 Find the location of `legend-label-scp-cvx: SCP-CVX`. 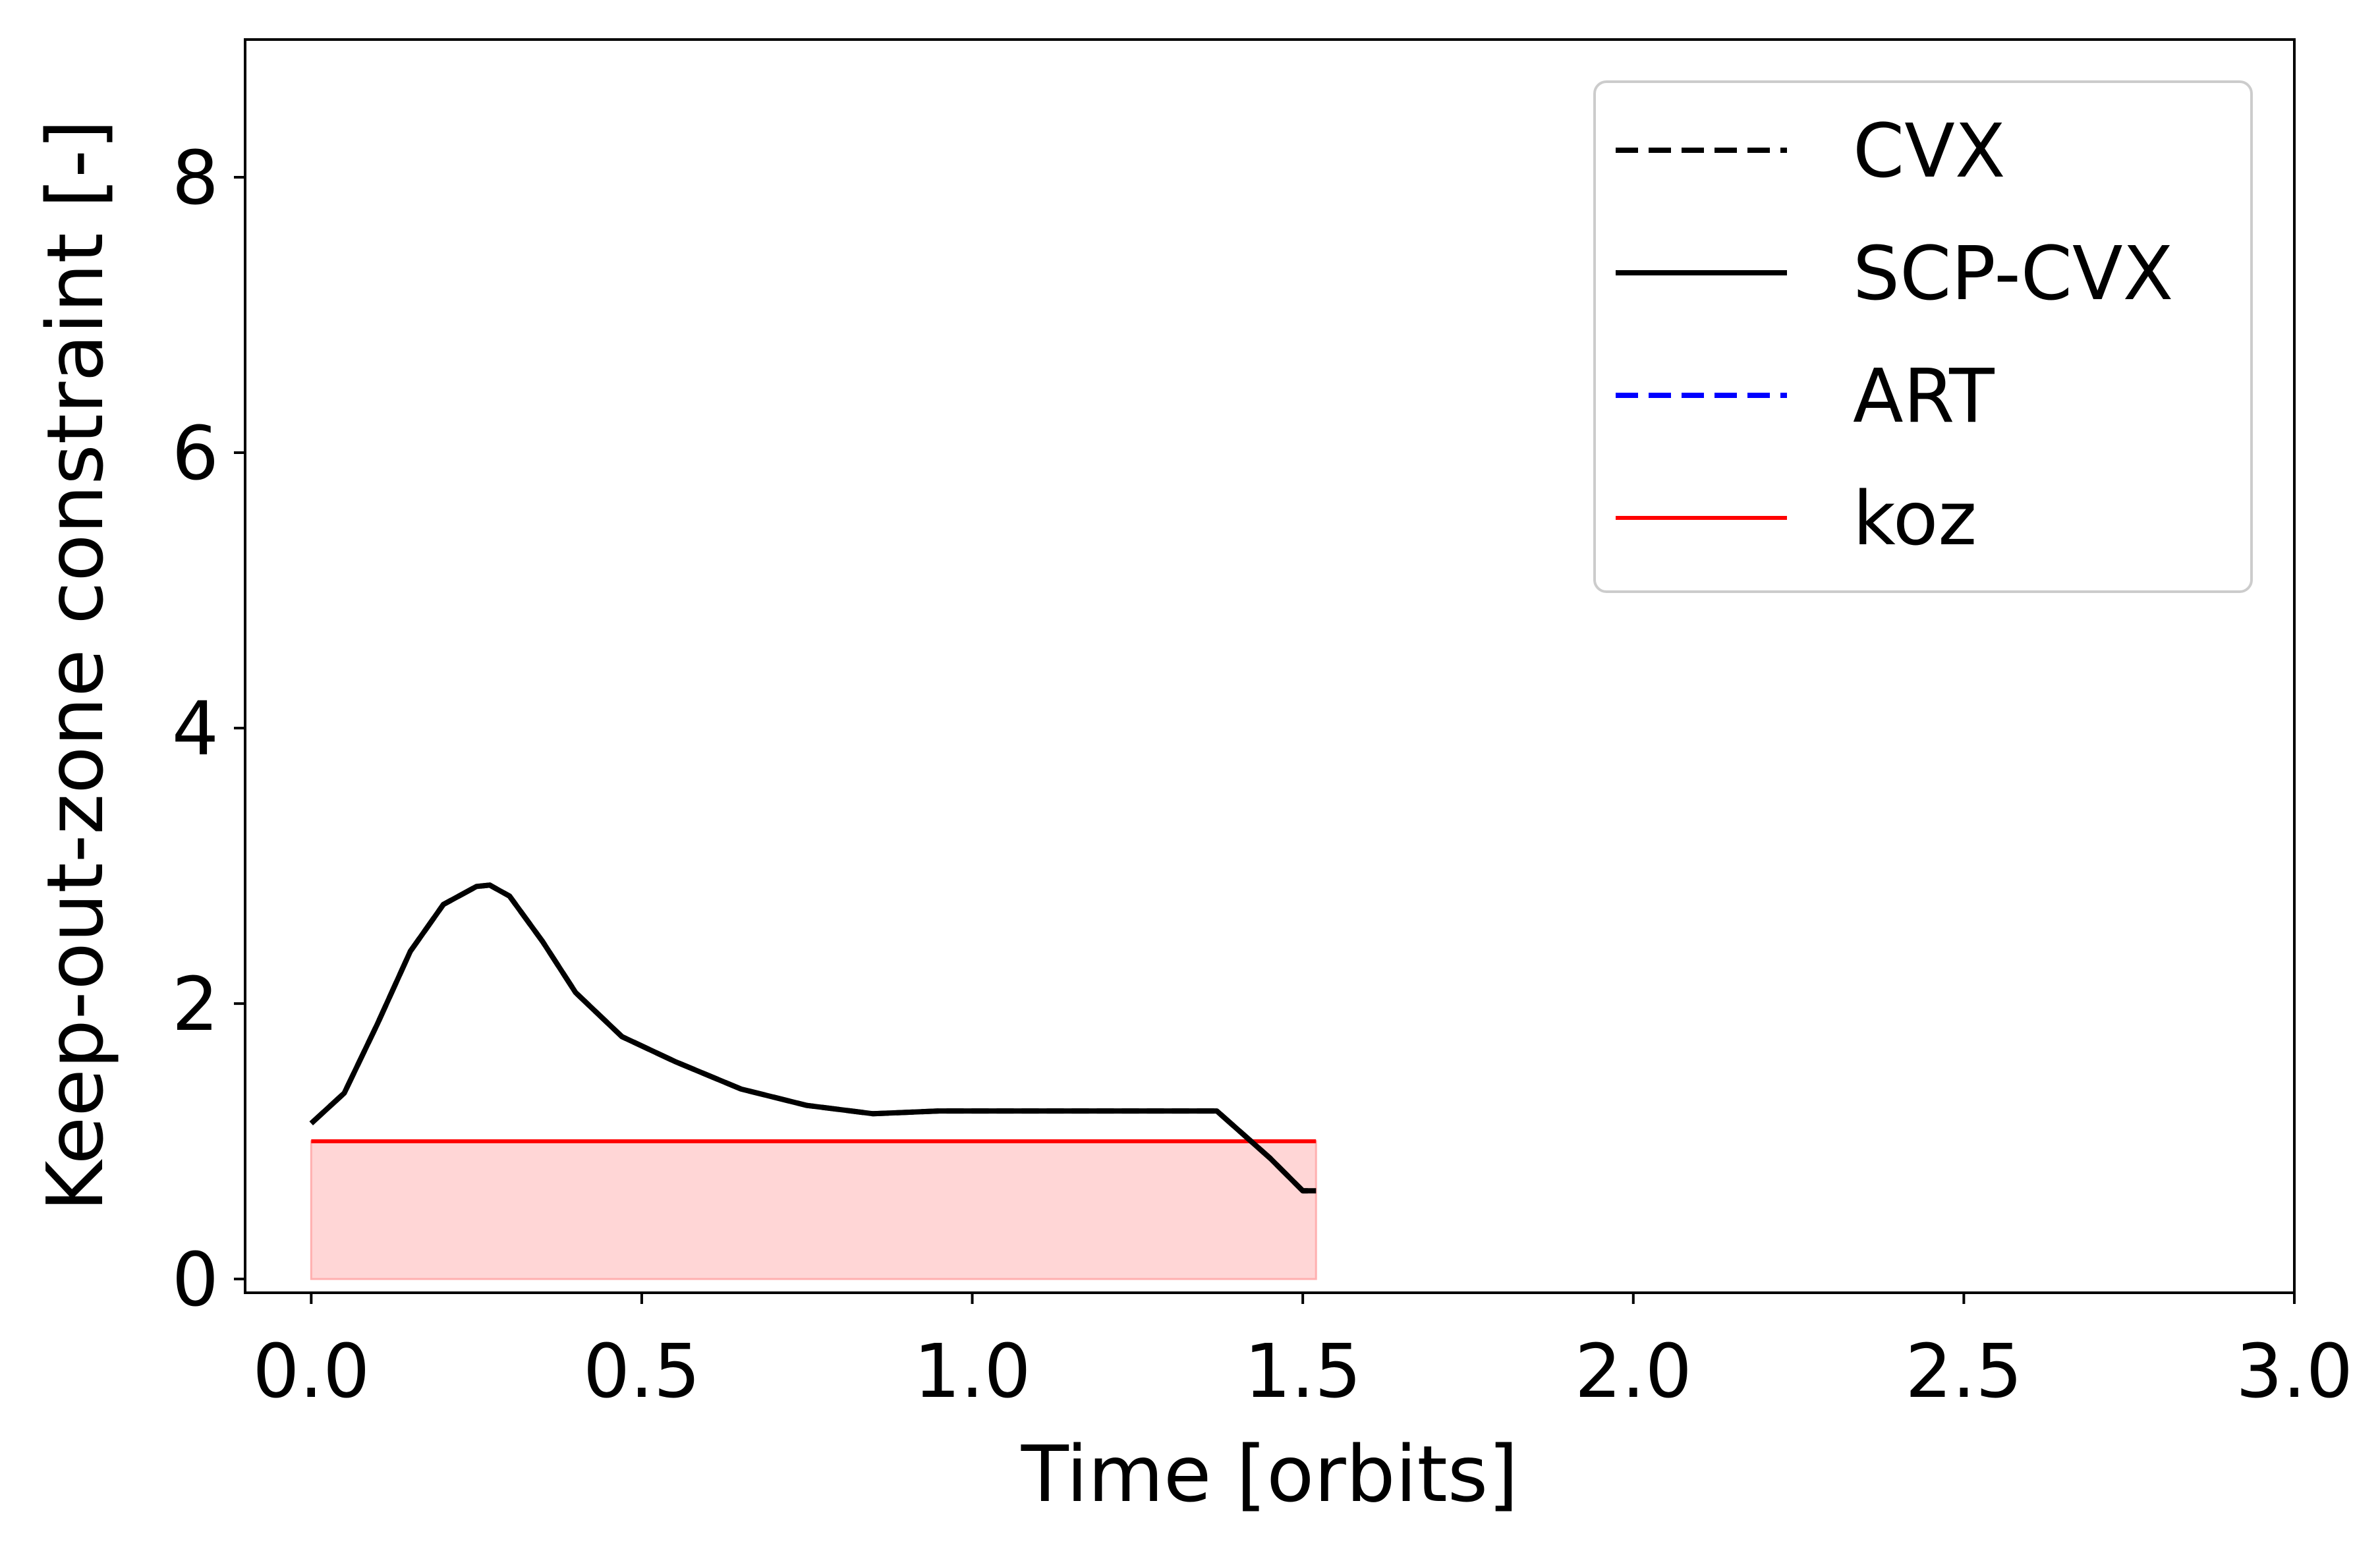

legend-label-scp-cvx: SCP-CVX is located at coordinates (2013, 274).